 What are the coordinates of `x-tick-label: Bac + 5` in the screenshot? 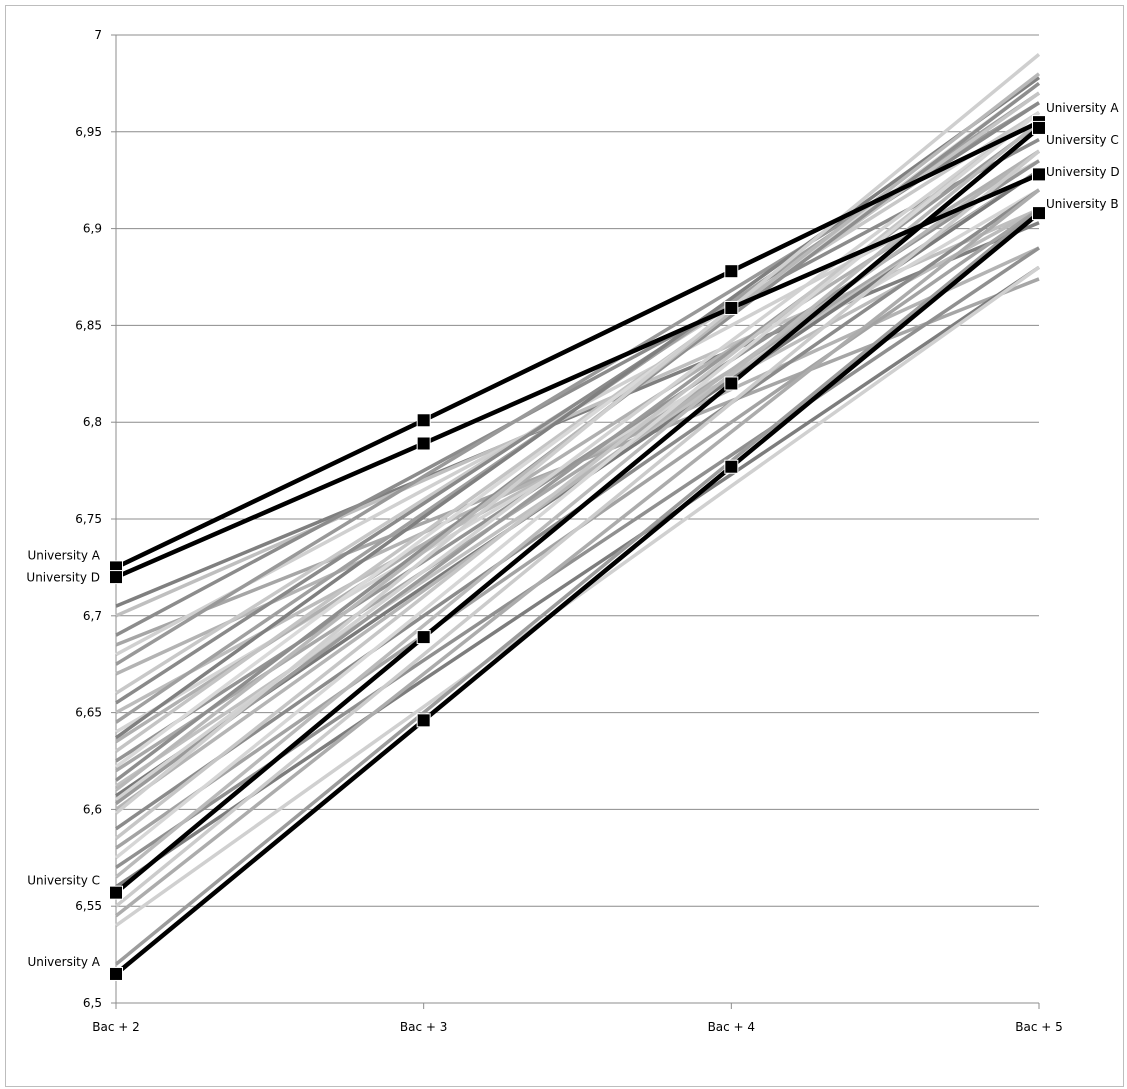 It's located at (1039, 1027).